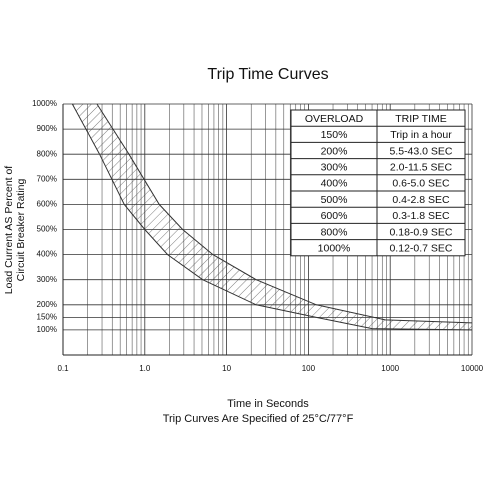 This screenshot has height=487, width=487. What do you see at coordinates (390, 368) in the screenshot?
I see `x-tick-label: 1000` at bounding box center [390, 368].